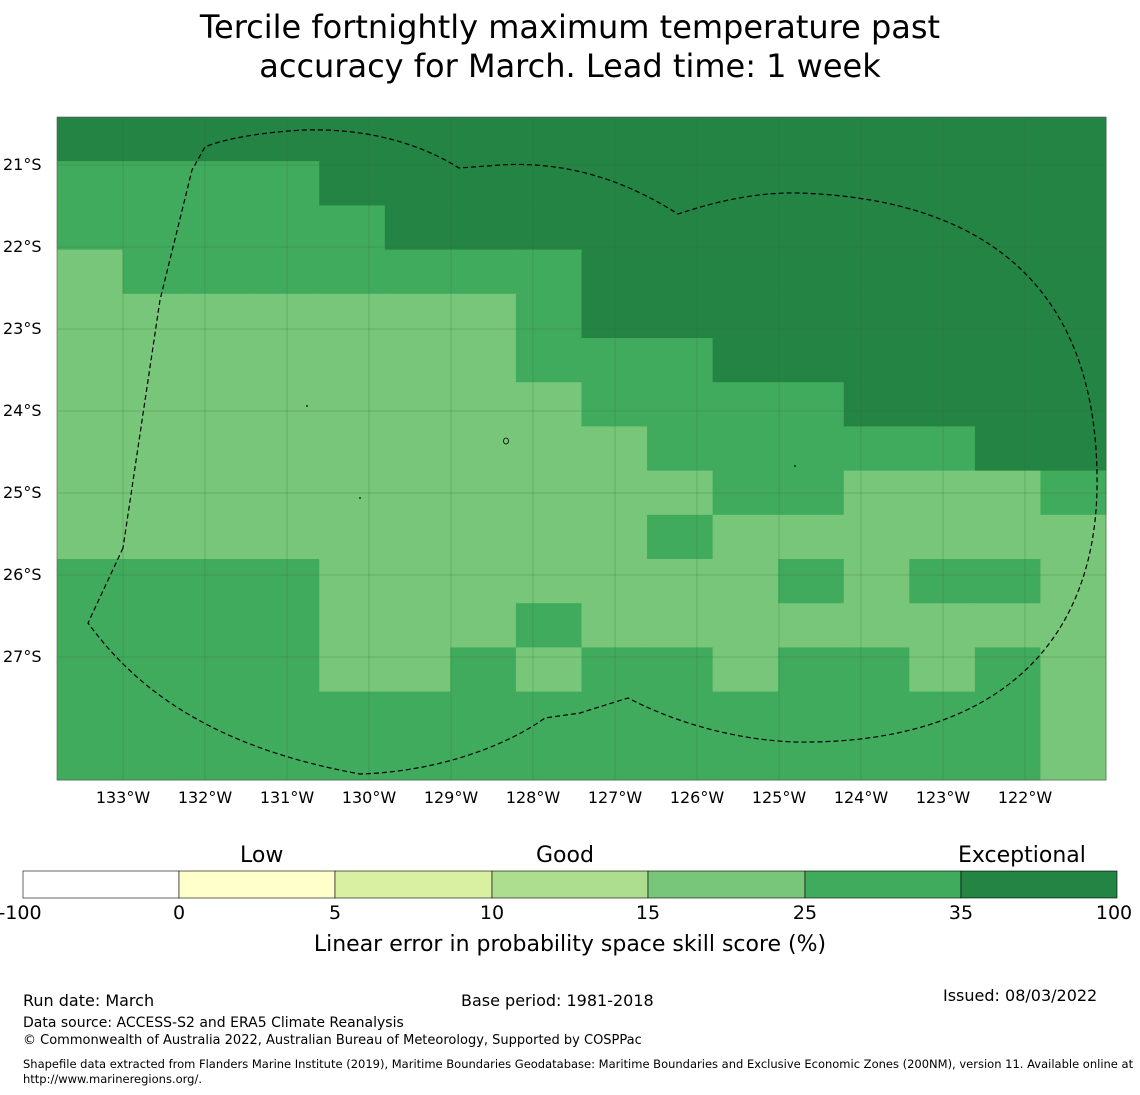 The image size is (1140, 1095). Describe the element at coordinates (22, 410) in the screenshot. I see `lat-label: 24°S` at that location.